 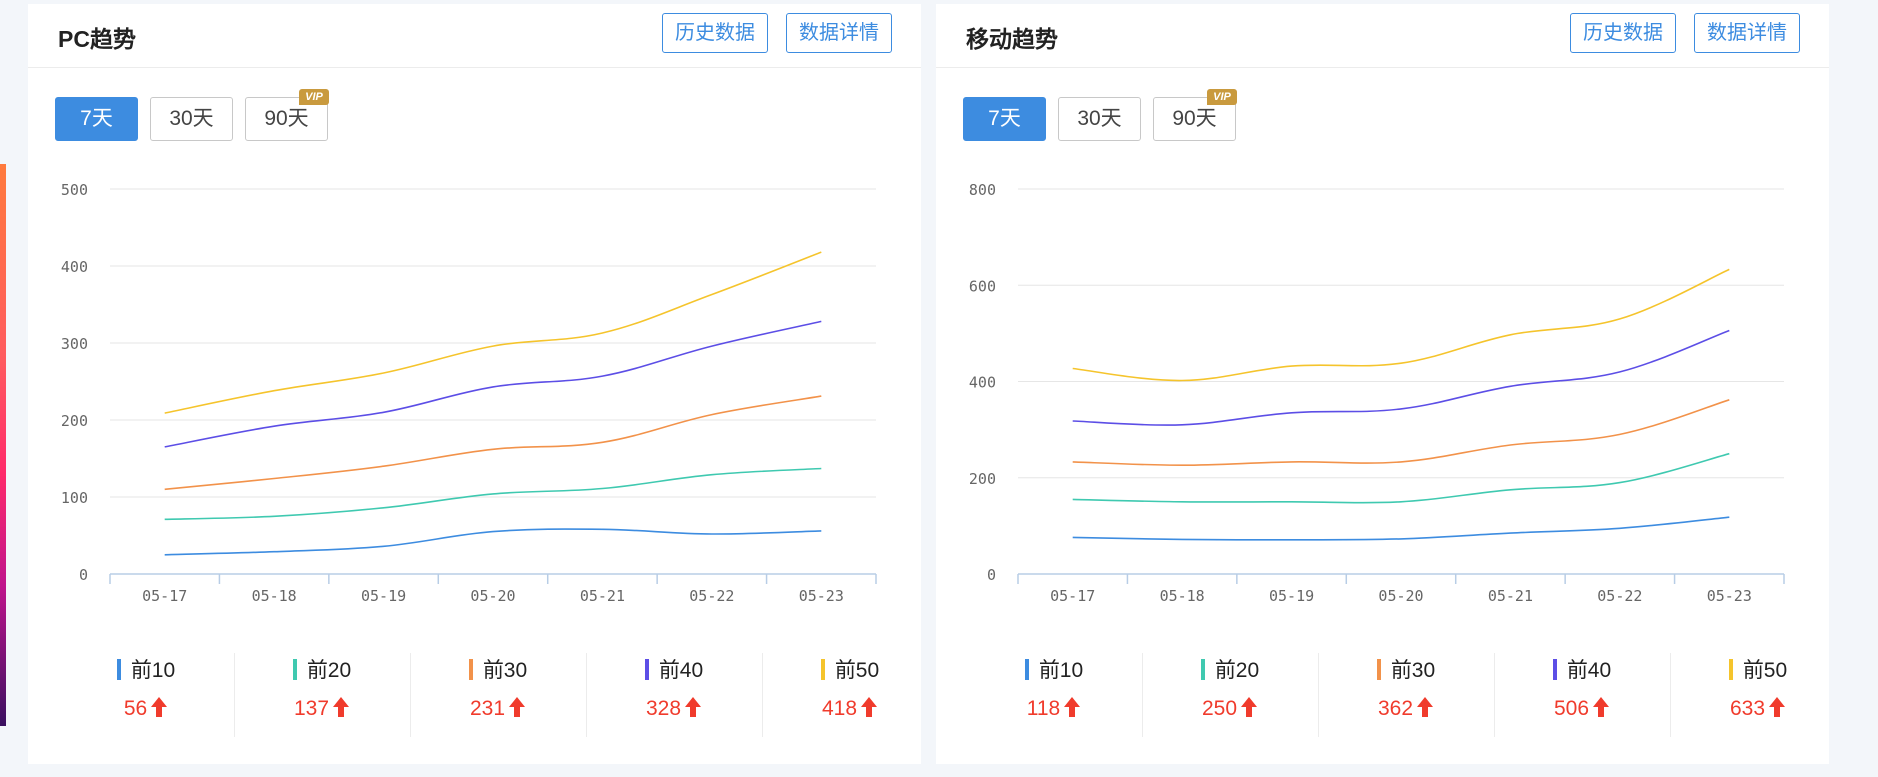 I want to click on stat-item: 前50 418, so click(x=850, y=694).